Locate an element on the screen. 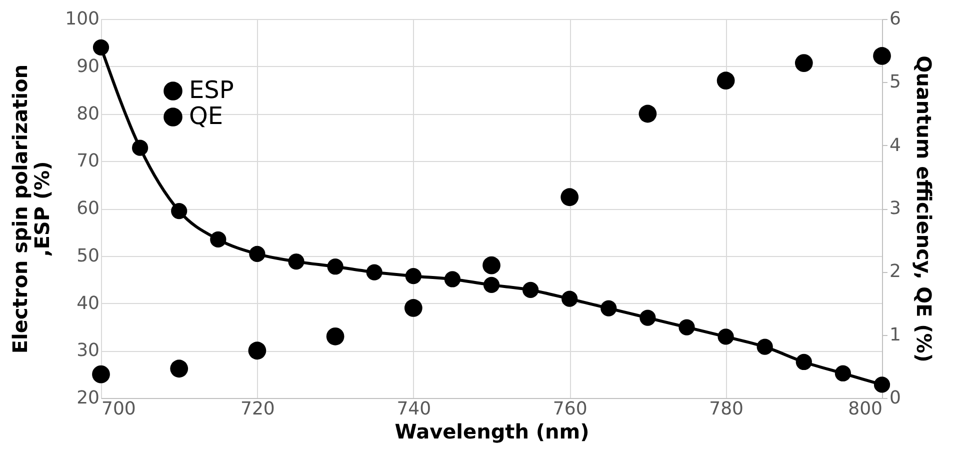 This screenshot has height=462, width=963. legend-label: QE is located at coordinates (206, 116).